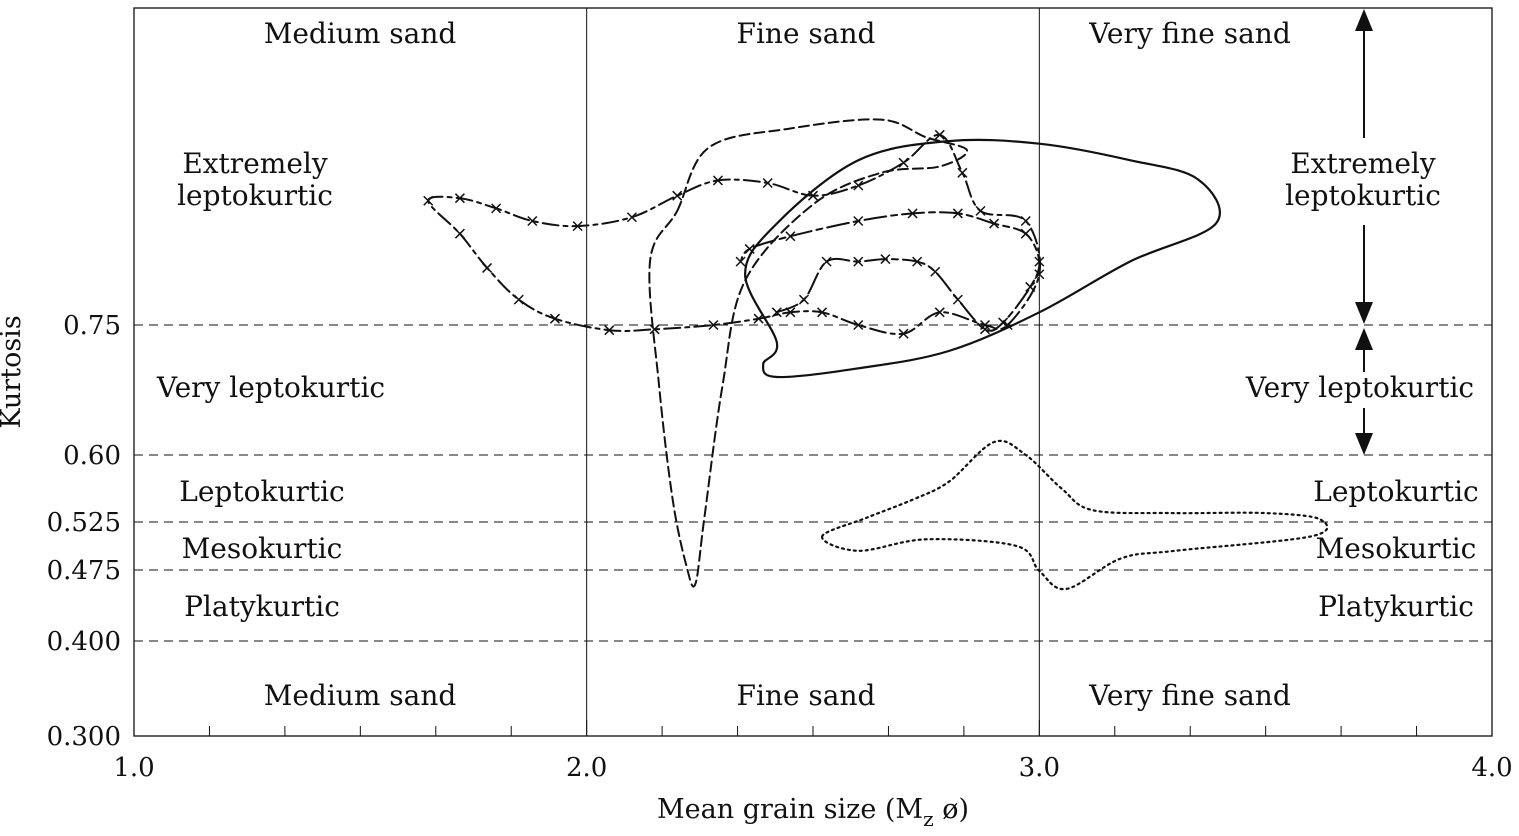 This screenshot has width=1519, height=836. Describe the element at coordinates (1363, 163) in the screenshot. I see `kurtosis-label-right: Extremely` at that location.